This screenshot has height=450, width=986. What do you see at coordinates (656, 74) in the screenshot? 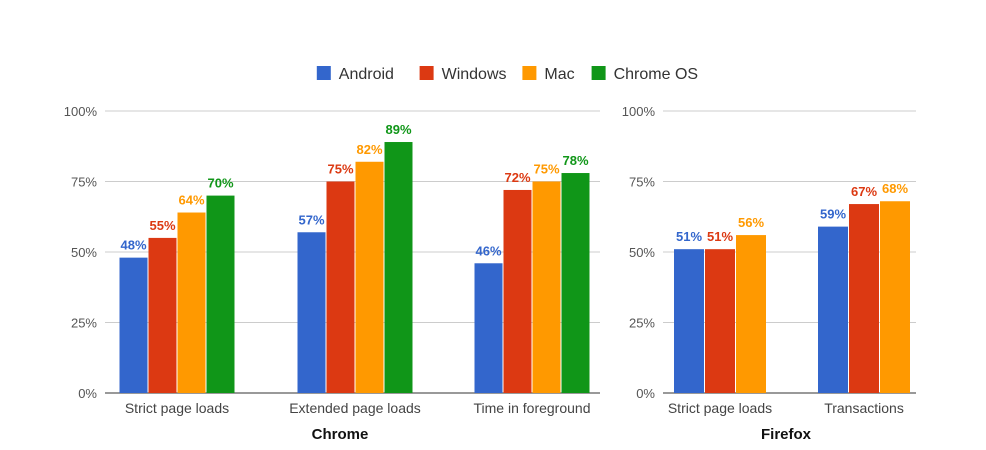
I see `legend-label-chrome-os: Chrome OS` at bounding box center [656, 74].